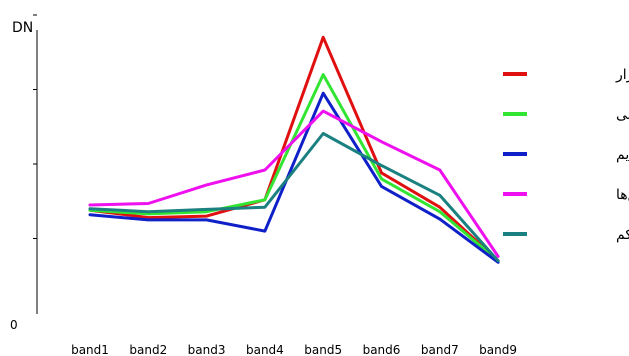  I want to click on x-tick-label-band5: band5, so click(323, 349).